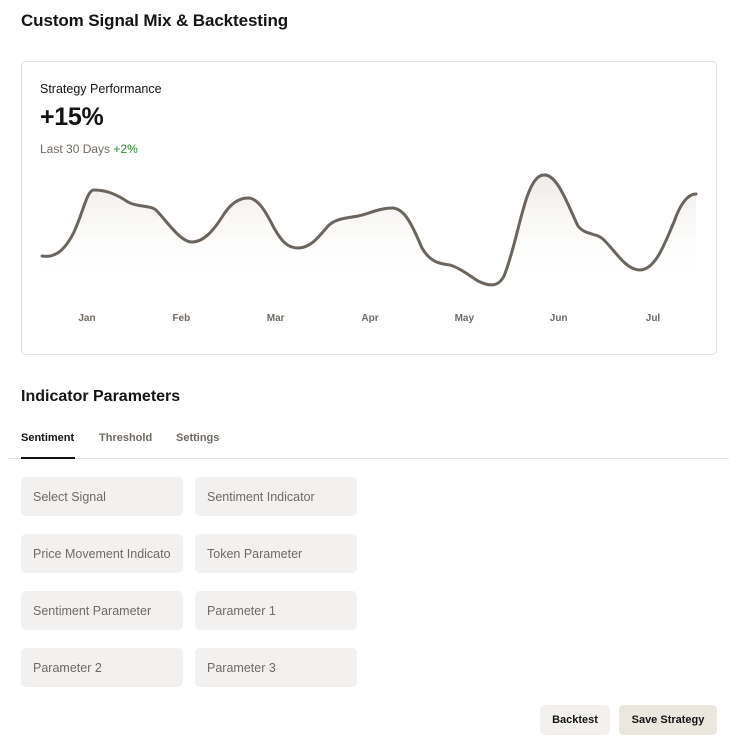 This screenshot has width=750, height=742. What do you see at coordinates (181, 318) in the screenshot?
I see `x-tick-label: Feb` at bounding box center [181, 318].